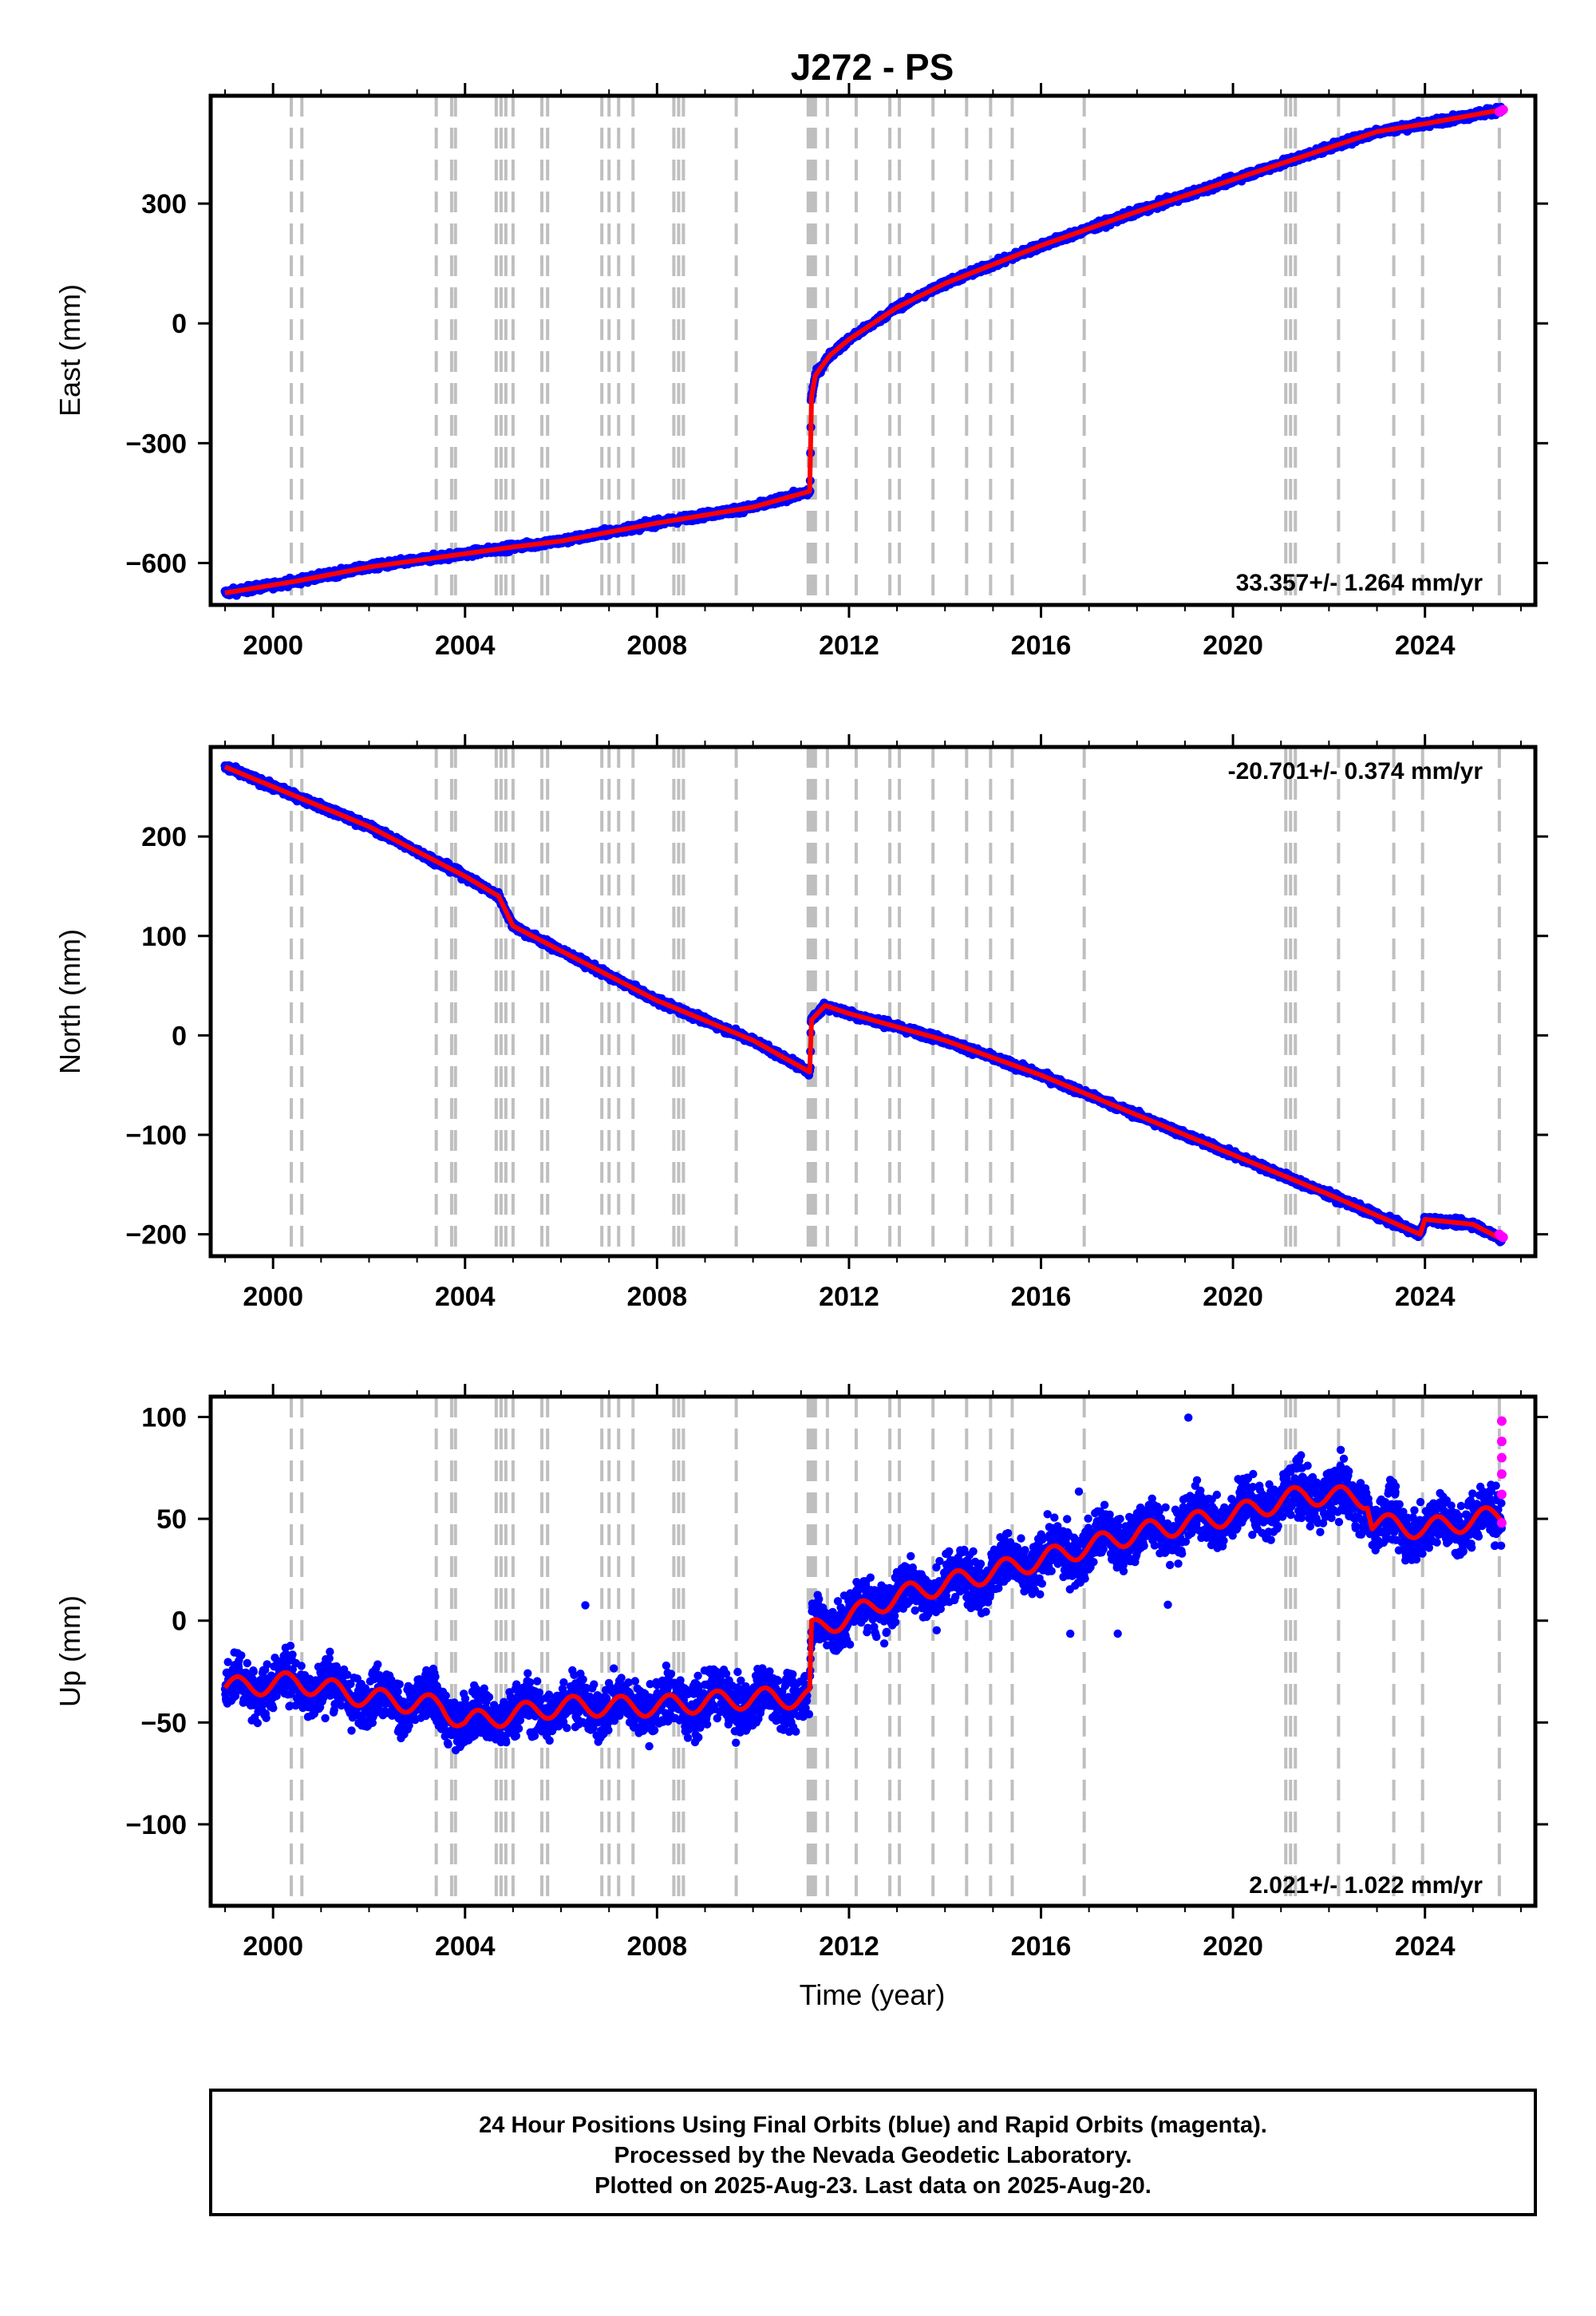 This screenshot has width=1596, height=2316. I want to click on chart-title: J272 - PS, so click(873, 67).